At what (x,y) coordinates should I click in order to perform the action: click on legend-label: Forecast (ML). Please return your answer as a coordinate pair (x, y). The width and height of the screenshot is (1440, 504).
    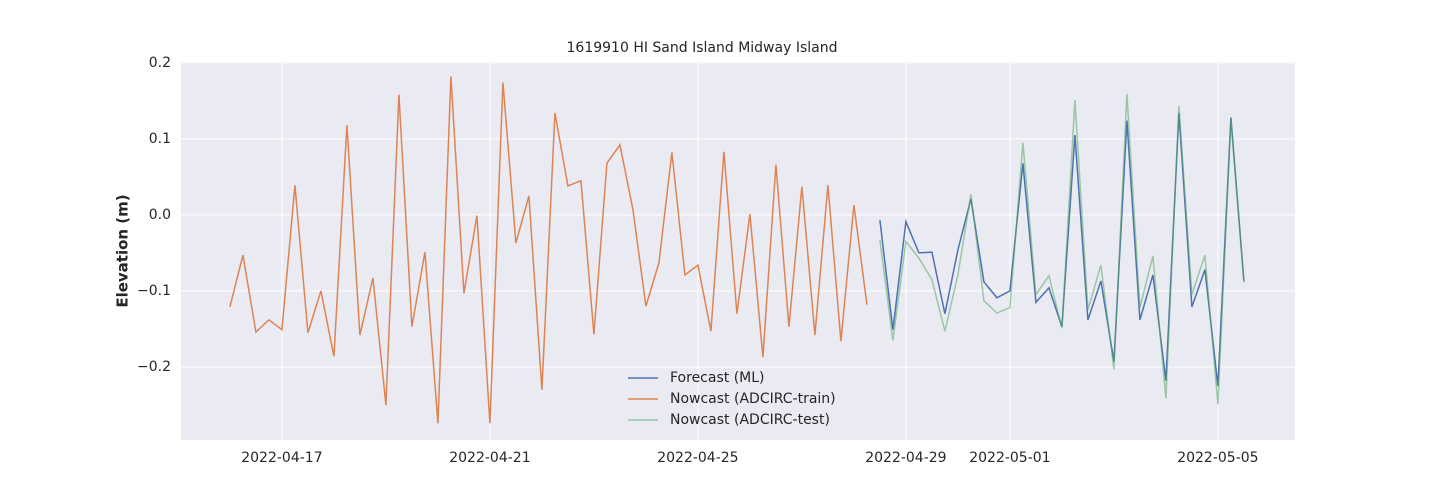
    Looking at the image, I should click on (717, 378).